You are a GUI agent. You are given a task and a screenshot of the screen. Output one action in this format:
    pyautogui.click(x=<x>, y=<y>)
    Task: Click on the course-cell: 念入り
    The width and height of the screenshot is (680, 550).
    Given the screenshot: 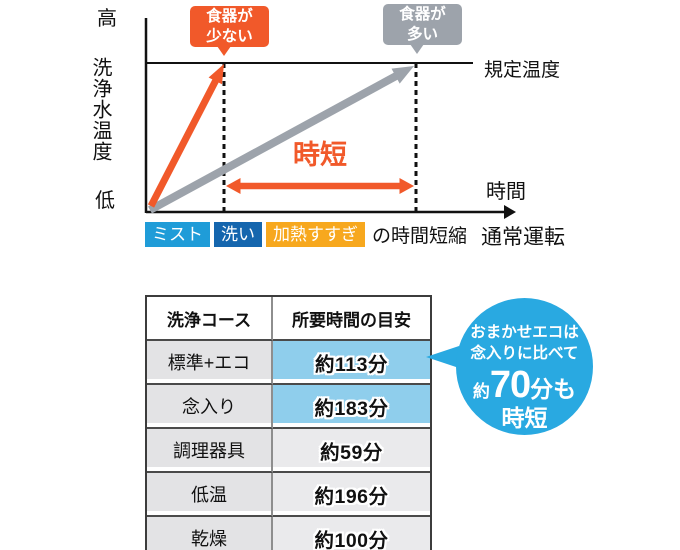 What is the action you would take?
    pyautogui.click(x=210, y=407)
    